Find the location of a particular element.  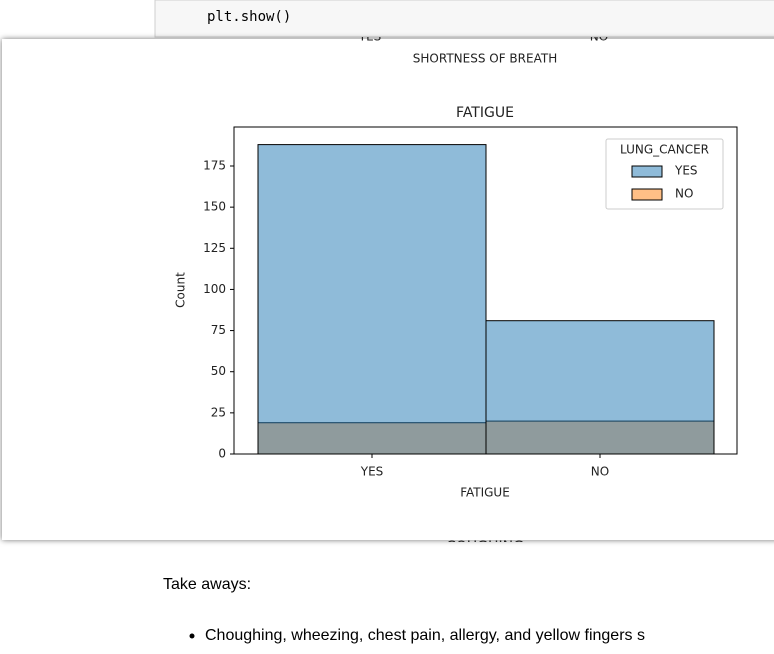

legend-title: LUNG_CANCER is located at coordinates (664, 150).